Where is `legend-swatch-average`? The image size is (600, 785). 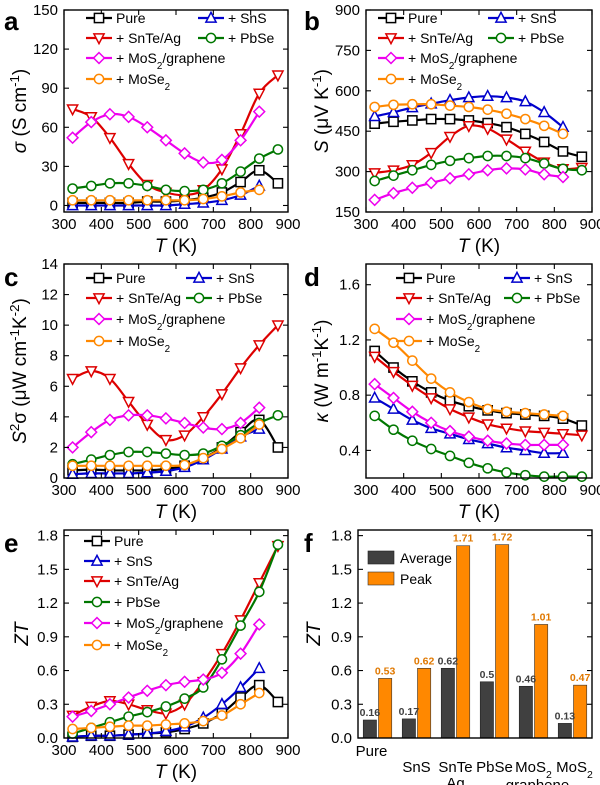 legend-swatch-average is located at coordinates (381, 557).